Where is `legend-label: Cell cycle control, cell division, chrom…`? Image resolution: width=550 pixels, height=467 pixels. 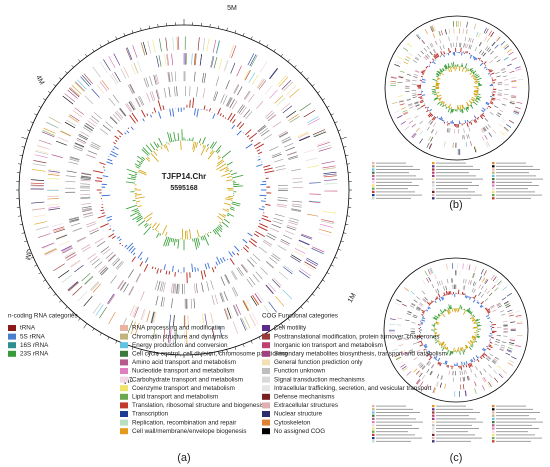
legend-label: Cell cycle control, cell division, chrom… is located at coordinates (210, 353).